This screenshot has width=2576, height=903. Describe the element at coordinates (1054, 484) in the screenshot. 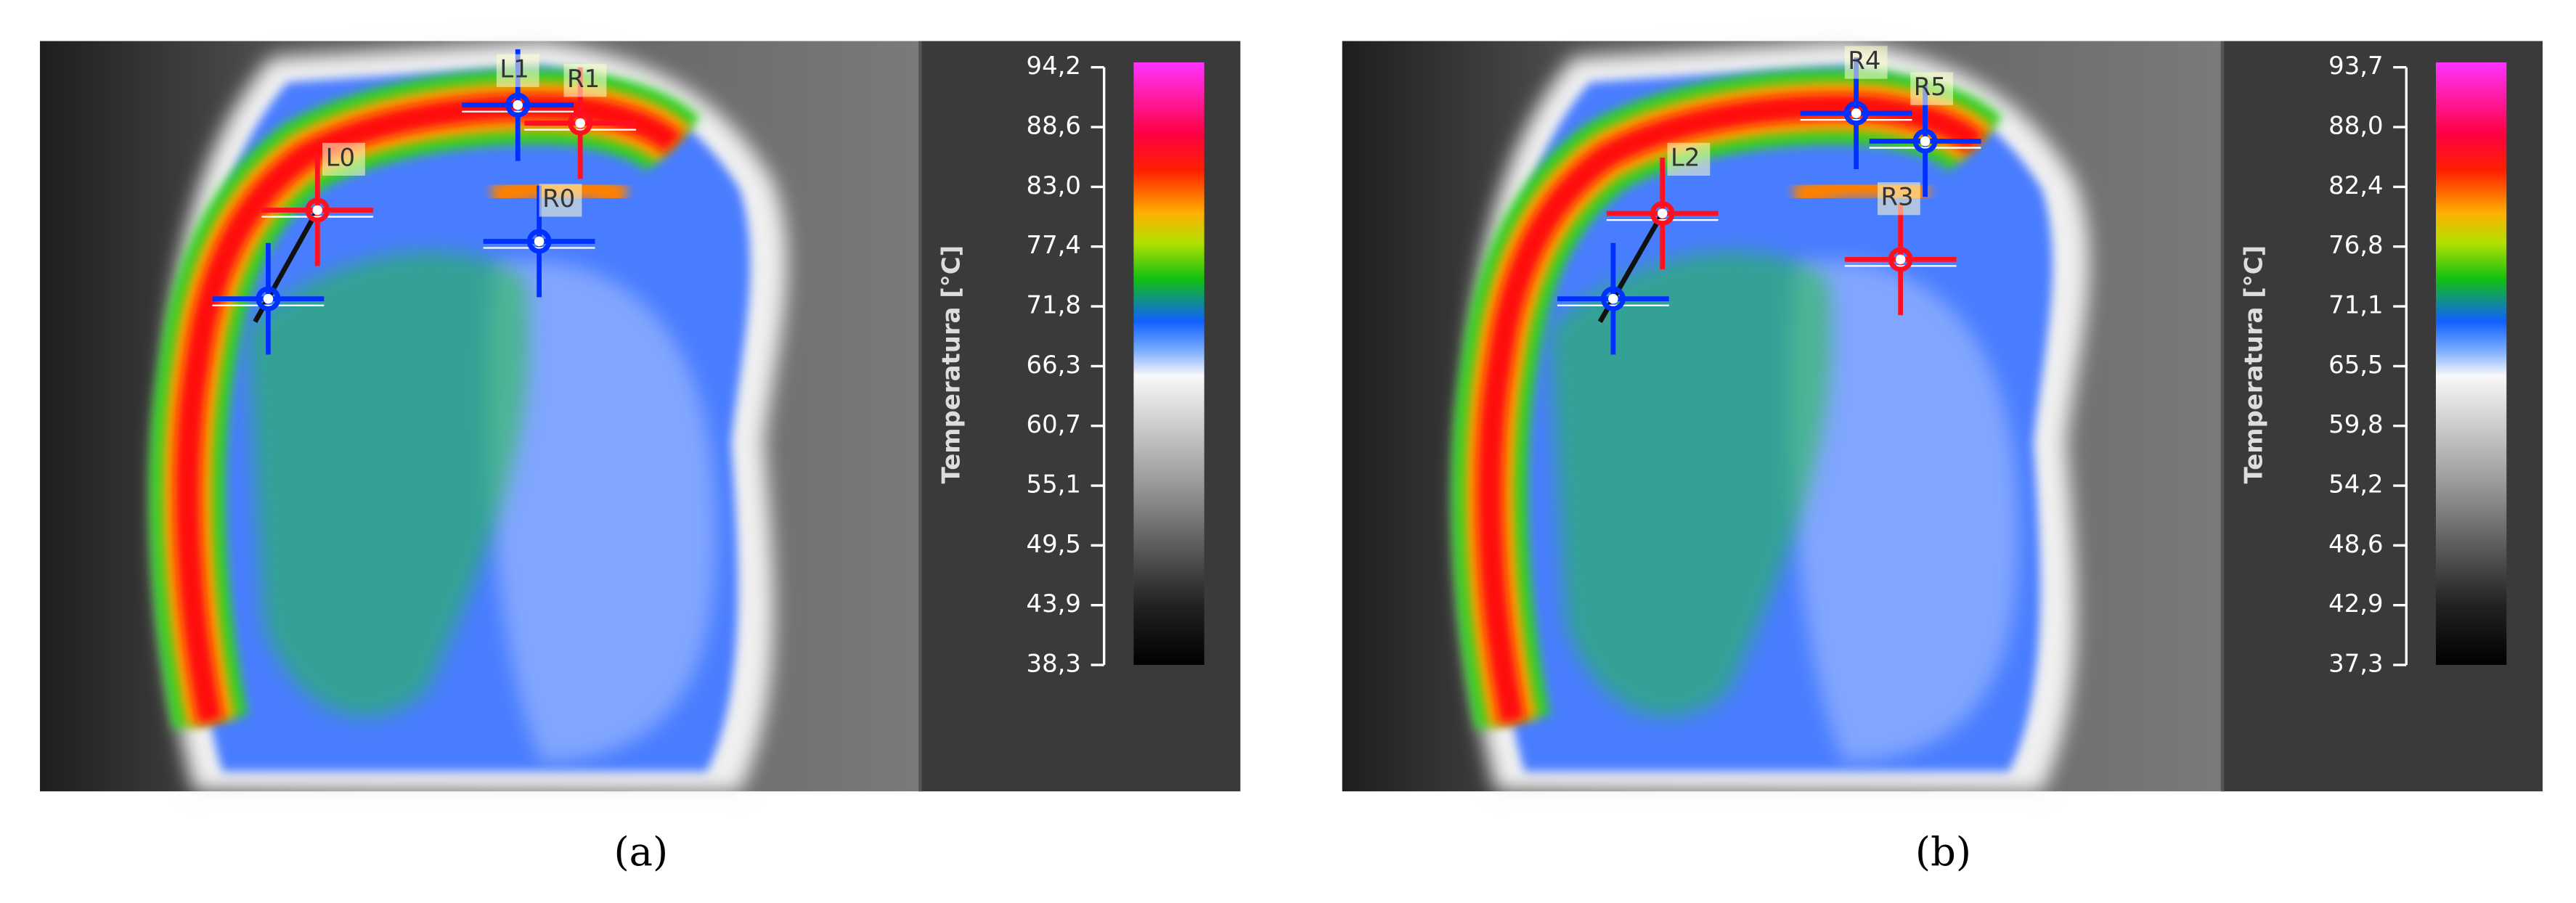

I see `tick-label: 55,1` at that location.